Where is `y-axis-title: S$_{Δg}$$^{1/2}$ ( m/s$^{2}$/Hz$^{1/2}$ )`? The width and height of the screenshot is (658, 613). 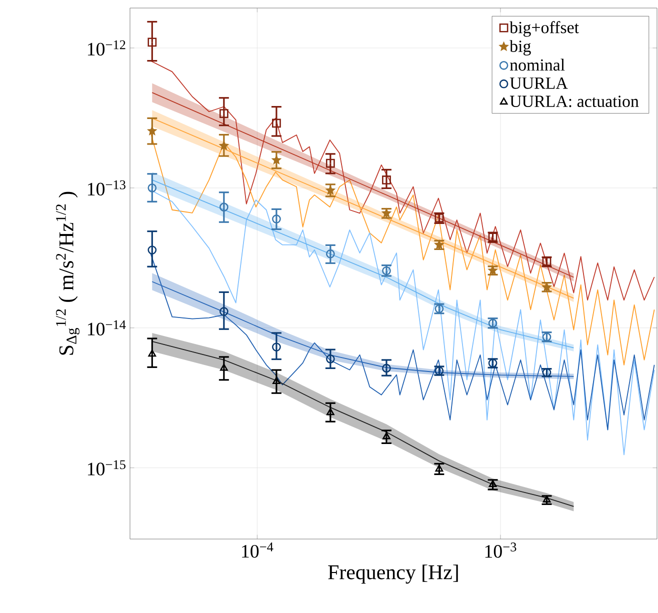 y-axis-title: S$_{Δg}$$^{1/2}$ ( m/s$^{2}$/Hz$^{1/2}$ ) is located at coordinates (68, 273).